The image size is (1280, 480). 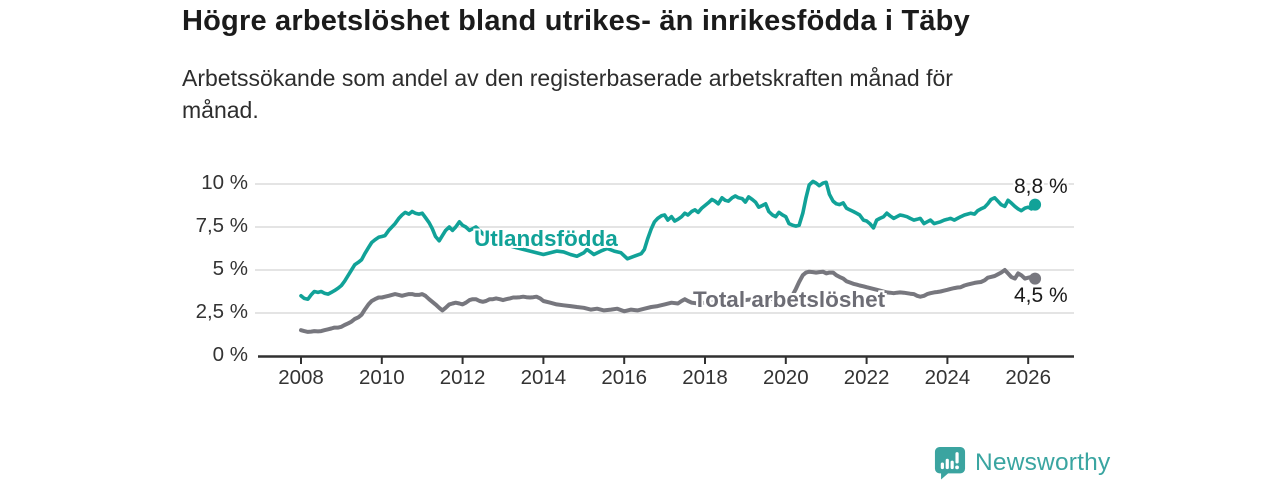 What do you see at coordinates (1043, 462) in the screenshot?
I see `newsworthy-wordmark: Newsworthy` at bounding box center [1043, 462].